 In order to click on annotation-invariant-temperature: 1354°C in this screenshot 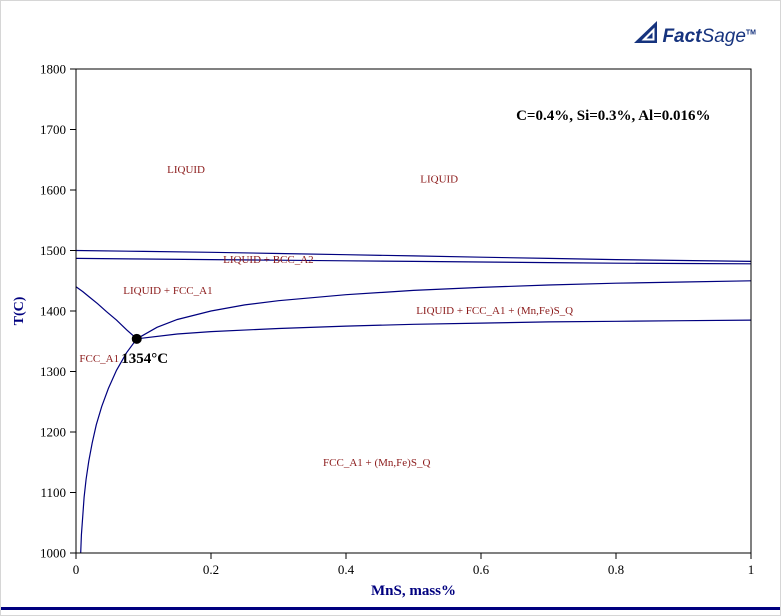, I will do `click(144, 359)`.